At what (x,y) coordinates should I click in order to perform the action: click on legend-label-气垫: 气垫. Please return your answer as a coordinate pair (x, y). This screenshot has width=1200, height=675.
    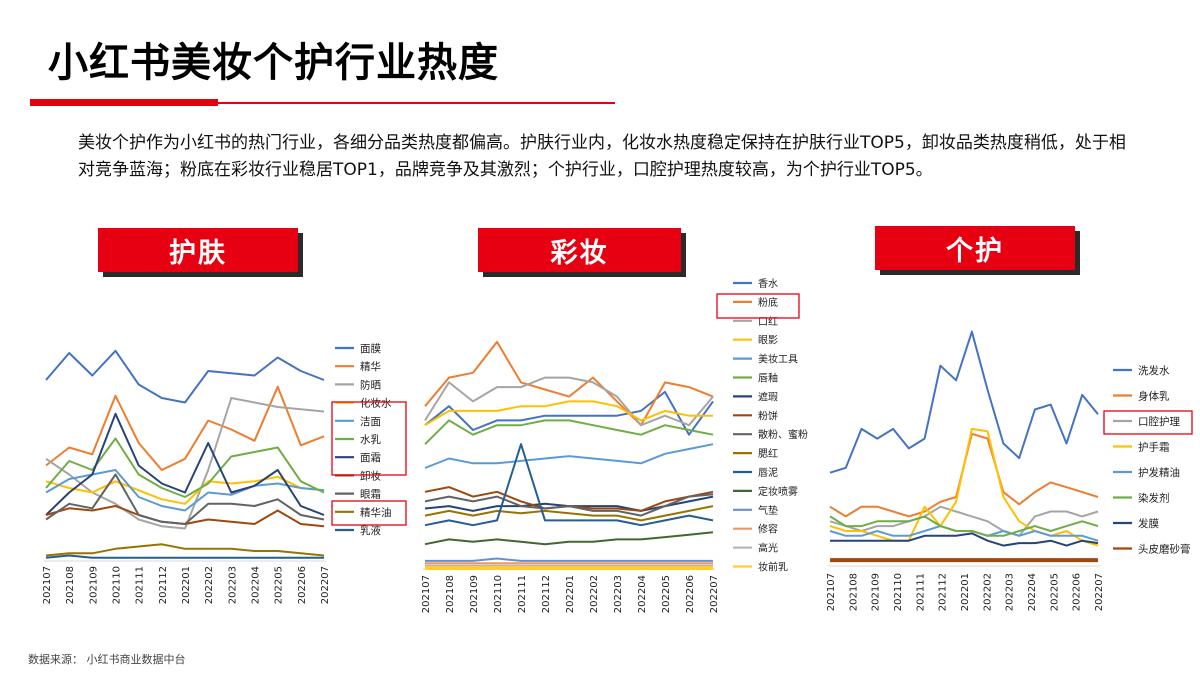
    Looking at the image, I should click on (768, 510).